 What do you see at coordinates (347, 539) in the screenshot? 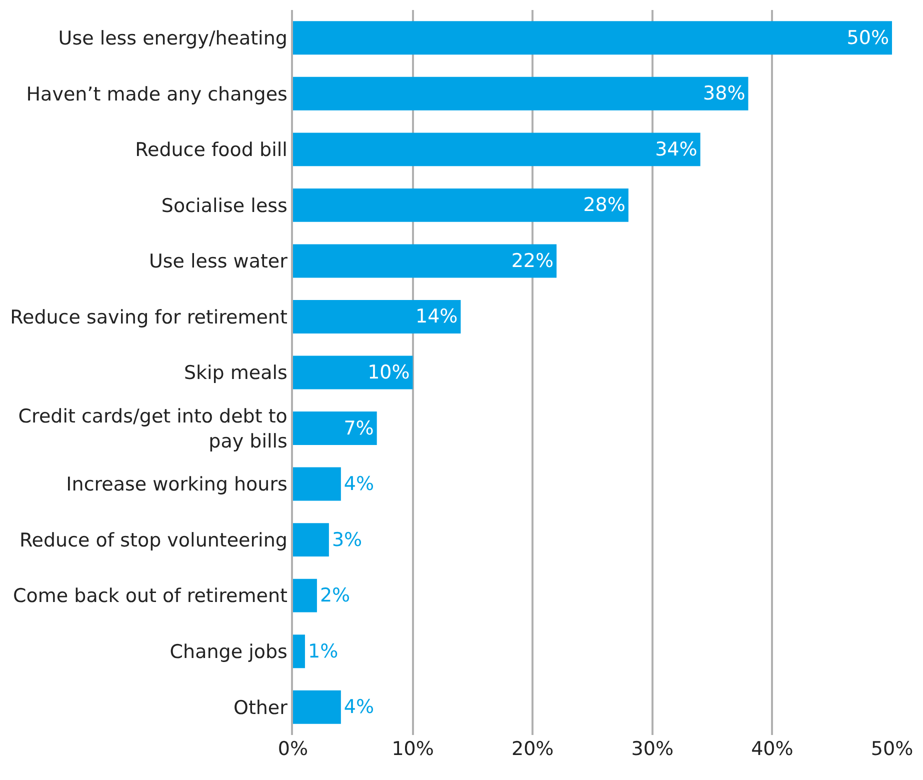
I see `data-label: 3%` at bounding box center [347, 539].